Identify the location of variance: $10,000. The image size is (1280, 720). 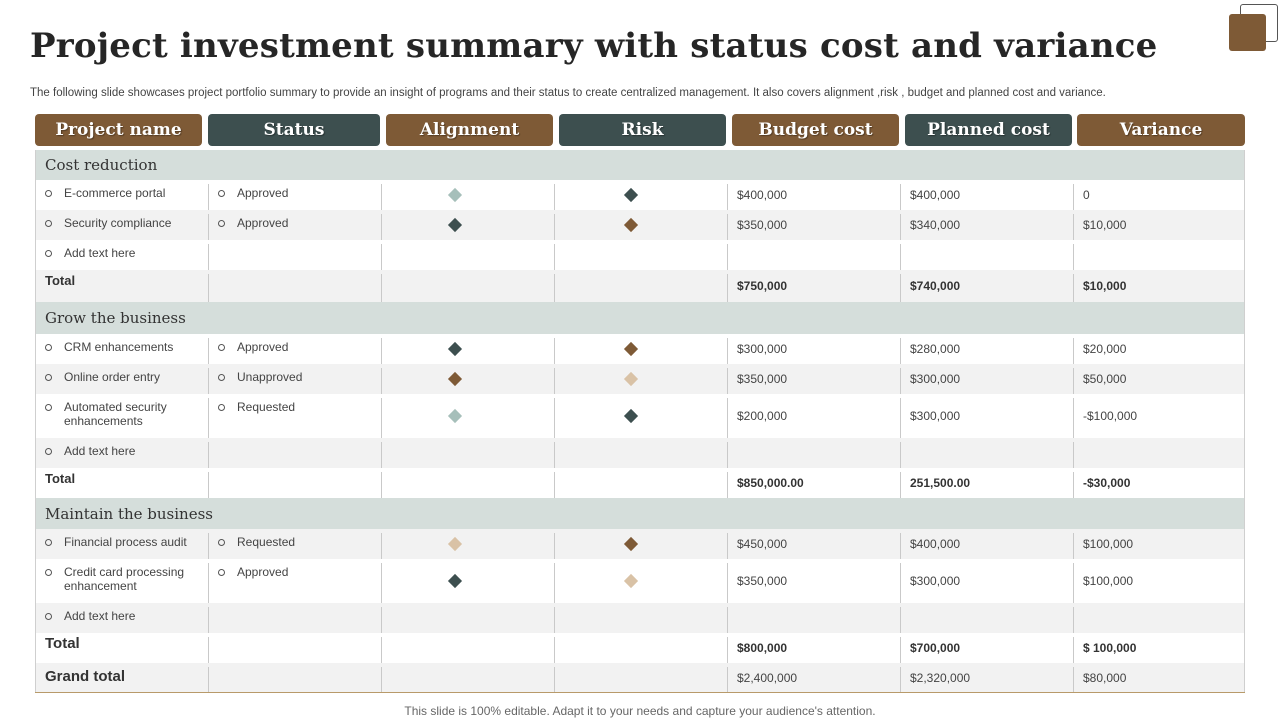
(1105, 225).